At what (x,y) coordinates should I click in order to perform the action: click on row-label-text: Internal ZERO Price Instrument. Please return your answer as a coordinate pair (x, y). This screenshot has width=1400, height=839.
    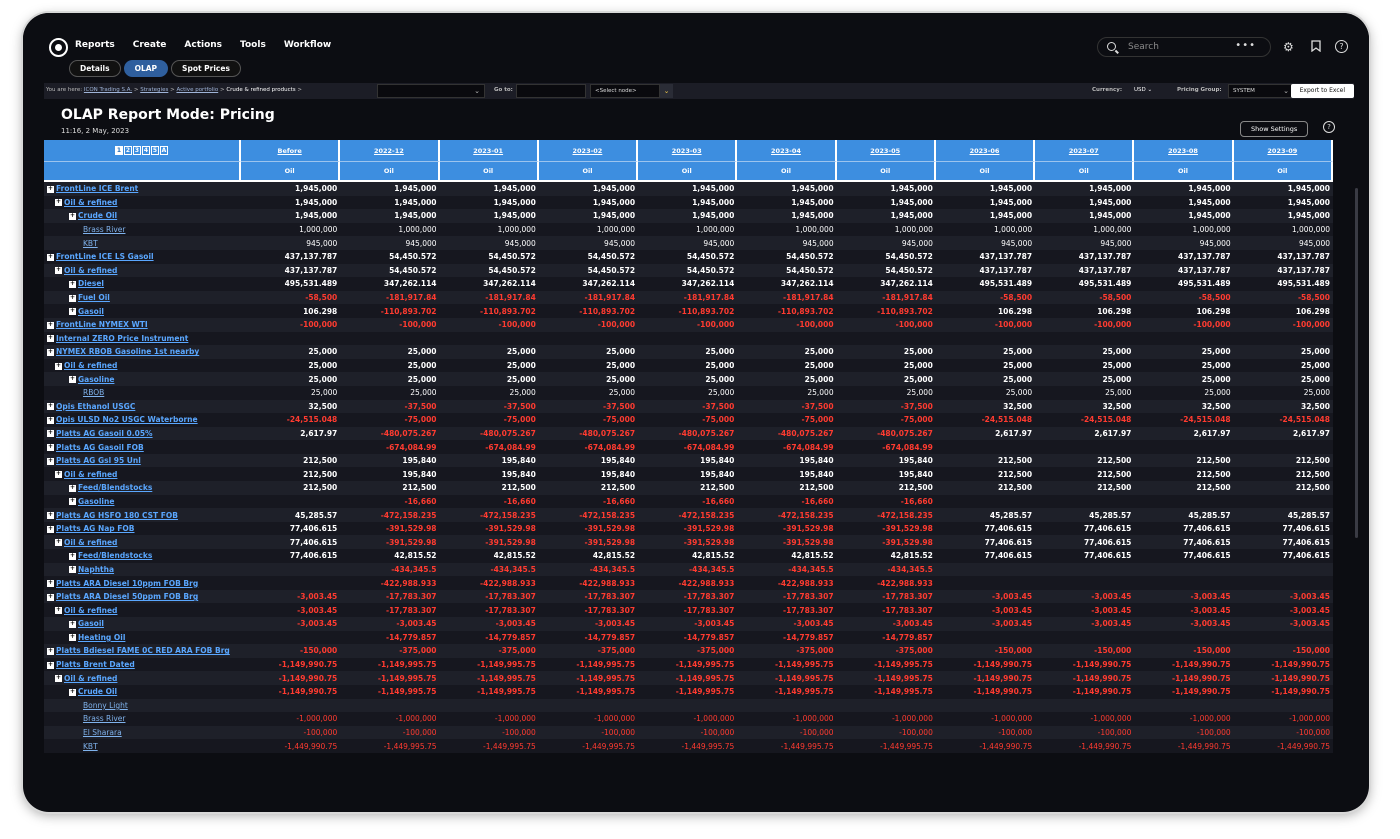
    Looking at the image, I should click on (122, 338).